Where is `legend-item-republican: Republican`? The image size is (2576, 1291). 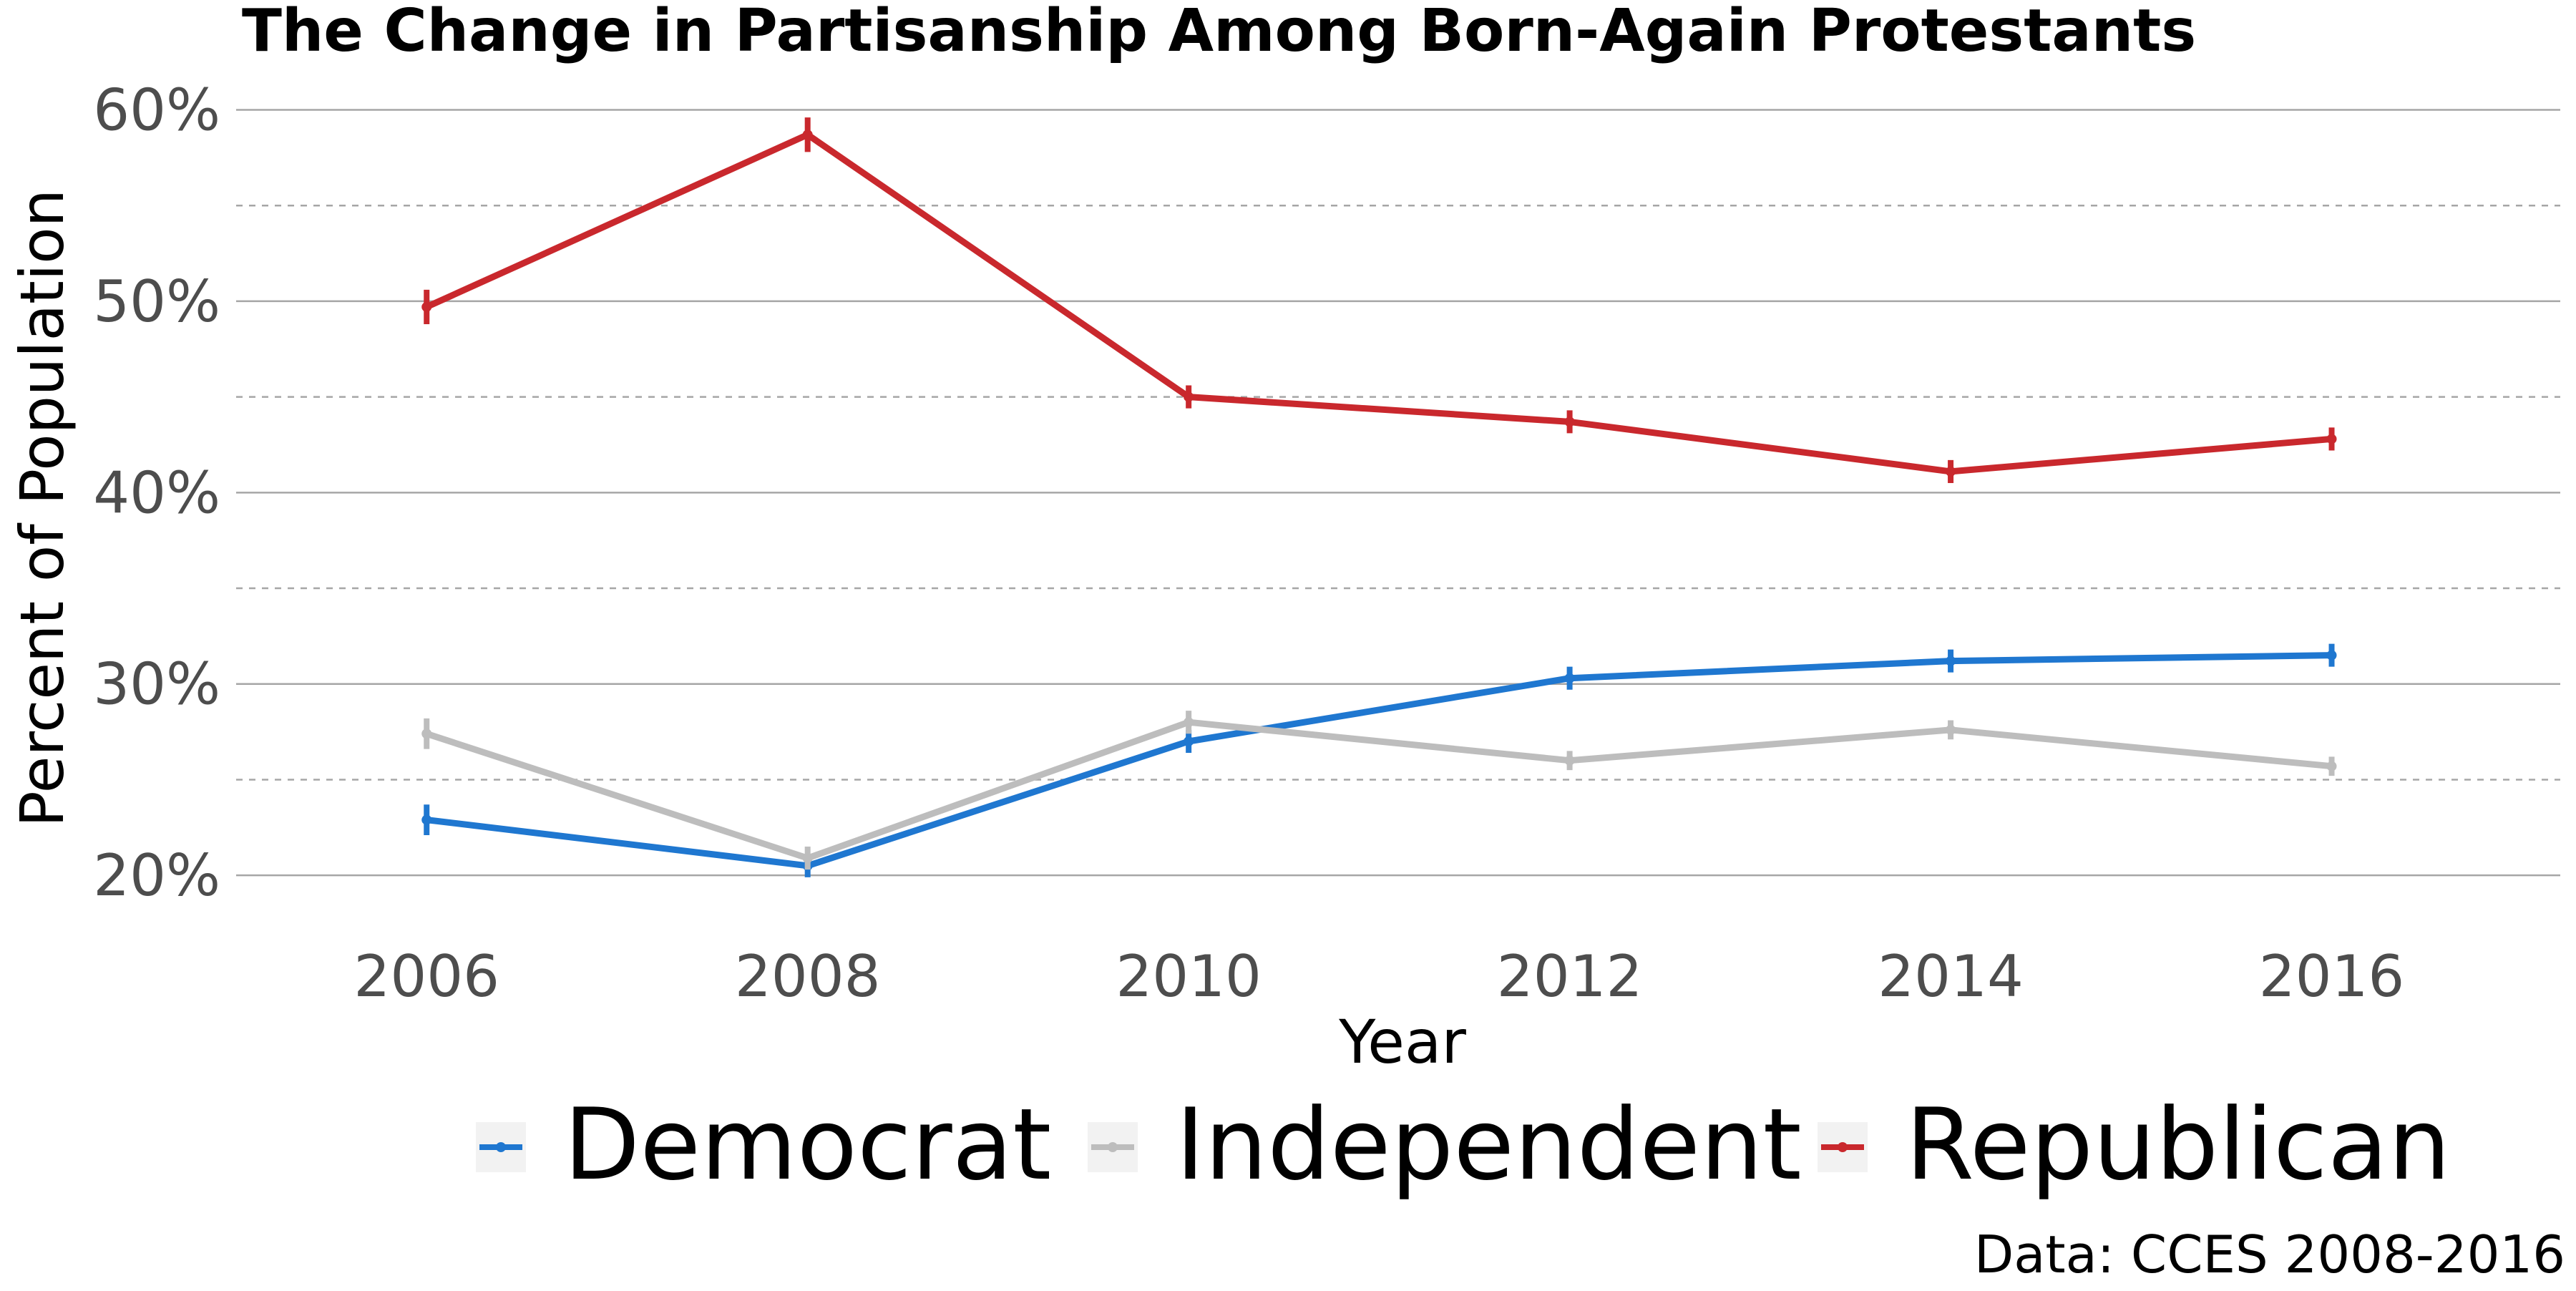
legend-item-republican: Republican is located at coordinates (2134, 1144).